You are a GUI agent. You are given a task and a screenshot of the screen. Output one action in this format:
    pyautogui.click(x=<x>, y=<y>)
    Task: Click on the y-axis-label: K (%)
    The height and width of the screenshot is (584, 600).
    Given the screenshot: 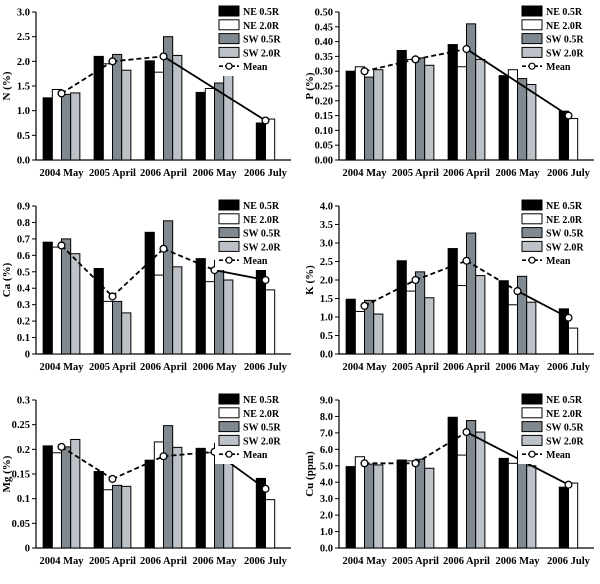 What is the action you would take?
    pyautogui.click(x=310, y=280)
    